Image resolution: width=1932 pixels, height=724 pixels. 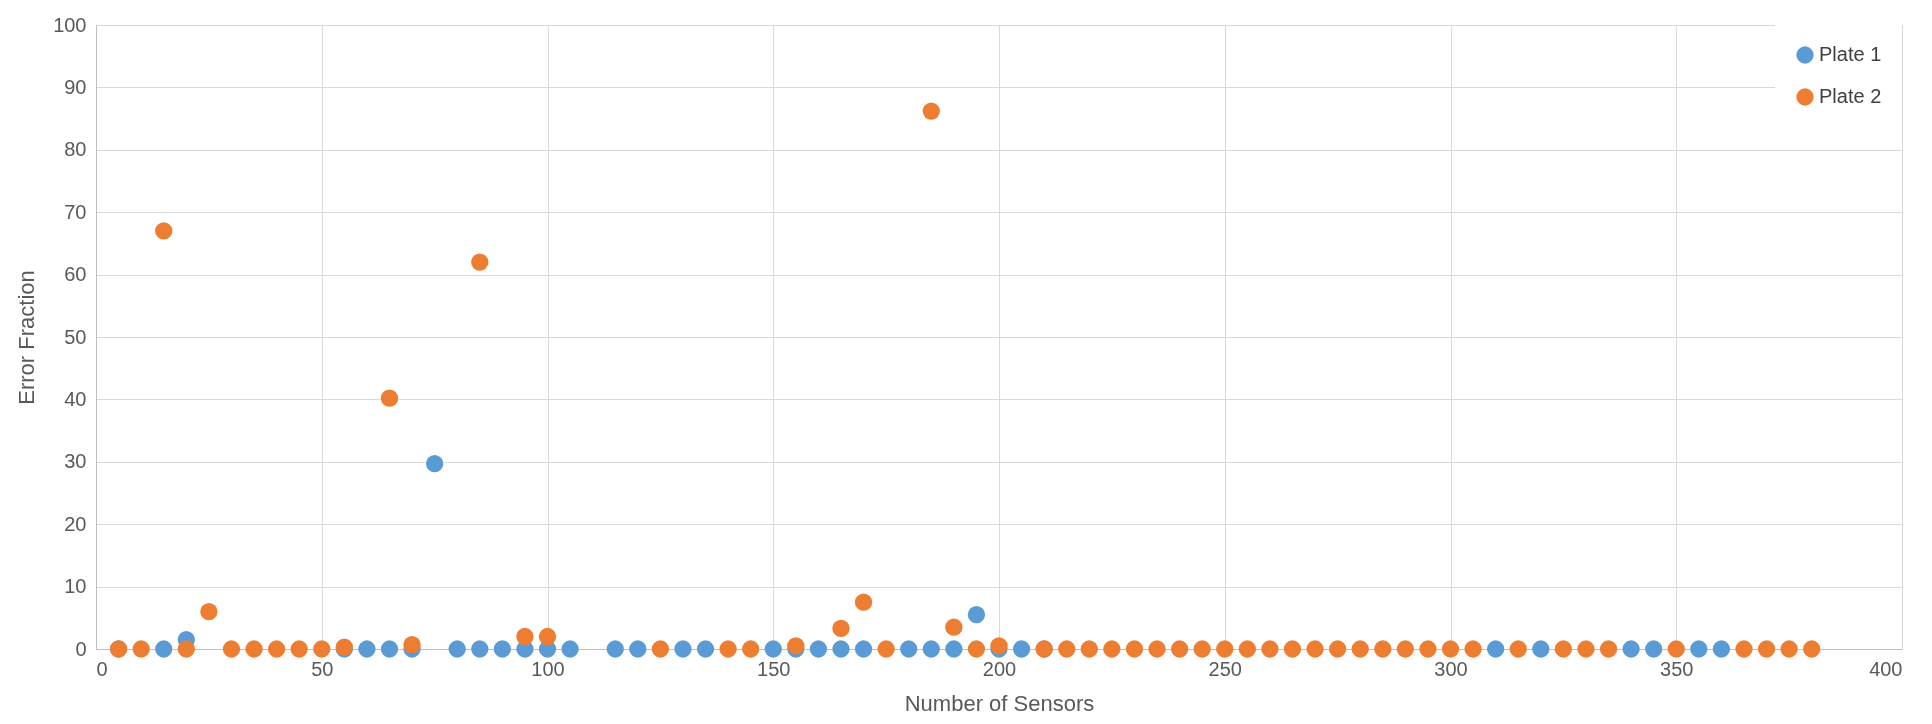 What do you see at coordinates (322, 668) in the screenshot?
I see `x-tick-label: 50` at bounding box center [322, 668].